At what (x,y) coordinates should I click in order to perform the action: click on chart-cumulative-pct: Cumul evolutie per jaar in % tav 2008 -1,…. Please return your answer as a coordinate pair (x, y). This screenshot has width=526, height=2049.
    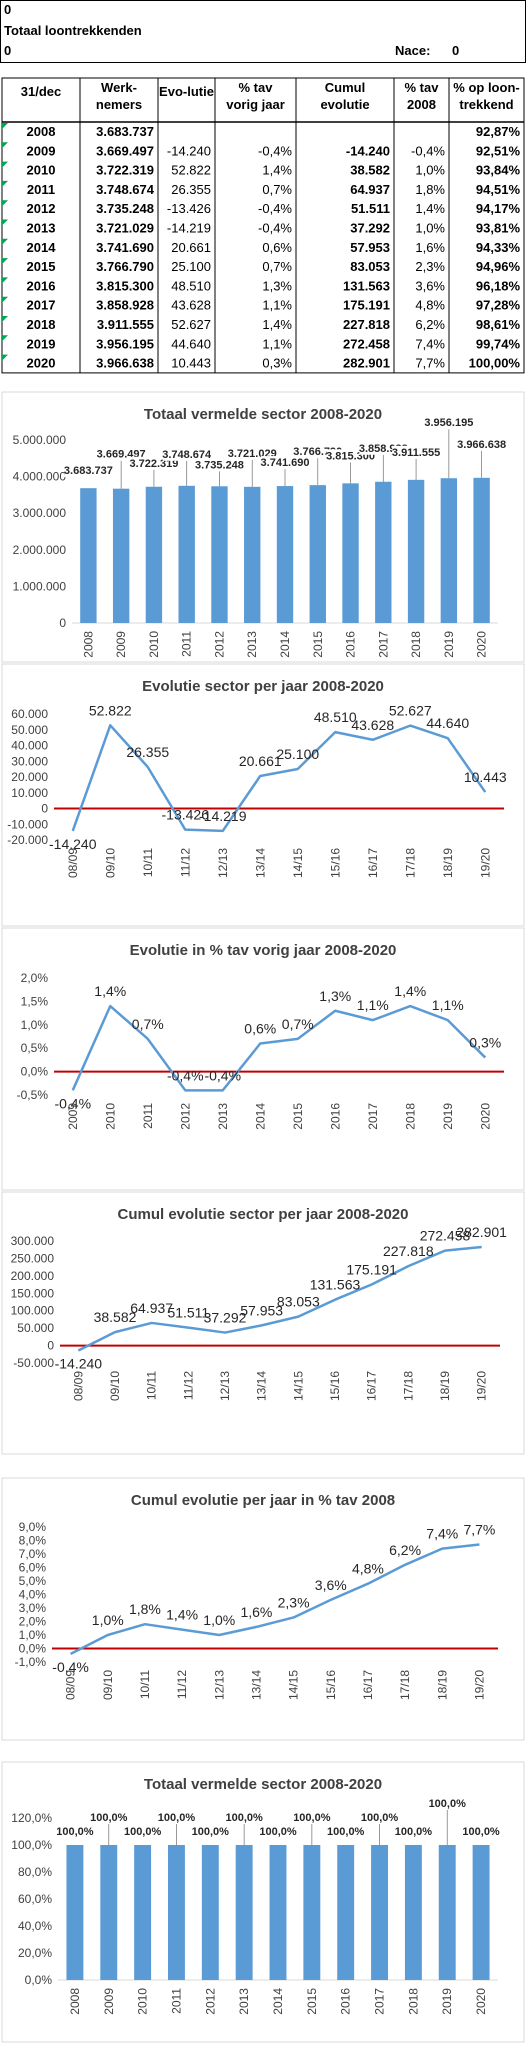
    Looking at the image, I should click on (263, 1609).